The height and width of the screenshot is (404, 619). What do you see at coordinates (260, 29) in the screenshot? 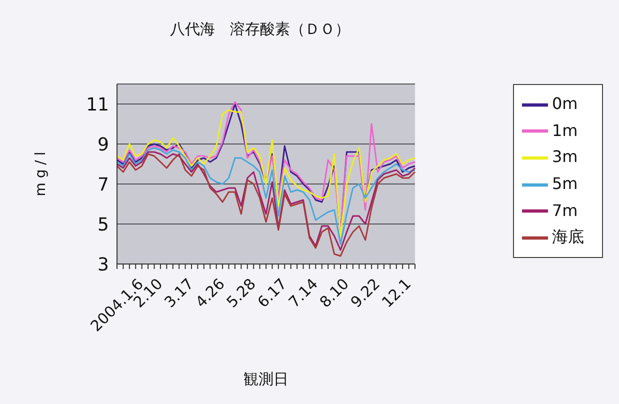
I see `chart-title: 八代海 溶存酸素（ＤＯ）` at bounding box center [260, 29].